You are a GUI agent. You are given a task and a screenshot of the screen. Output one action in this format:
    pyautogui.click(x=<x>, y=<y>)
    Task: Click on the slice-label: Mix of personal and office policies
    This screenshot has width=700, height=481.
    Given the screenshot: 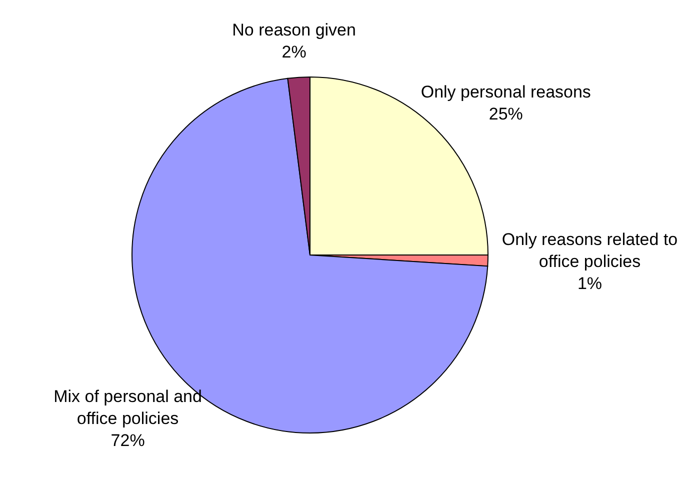 What is the action you would take?
    pyautogui.click(x=128, y=407)
    